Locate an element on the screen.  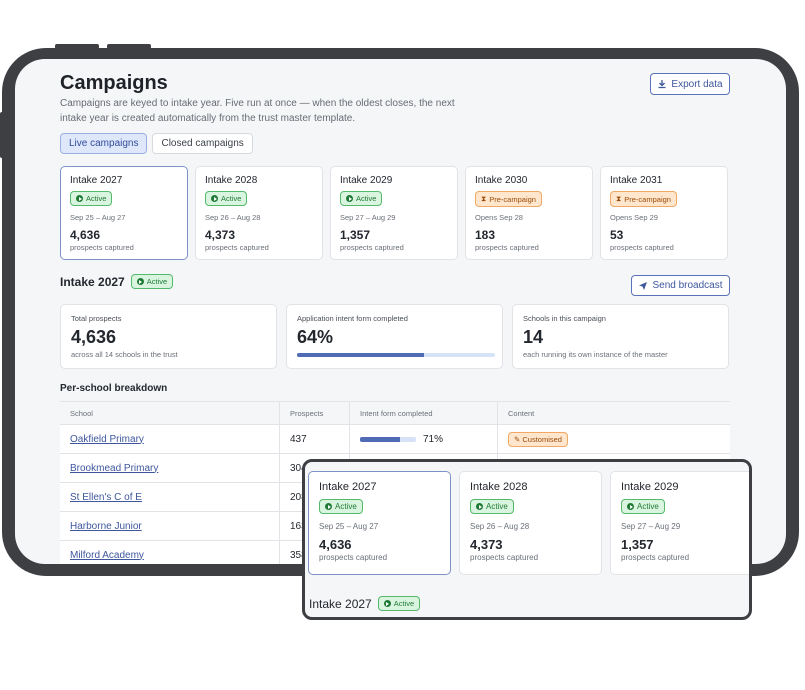
intent-progress-bar is located at coordinates (396, 355).